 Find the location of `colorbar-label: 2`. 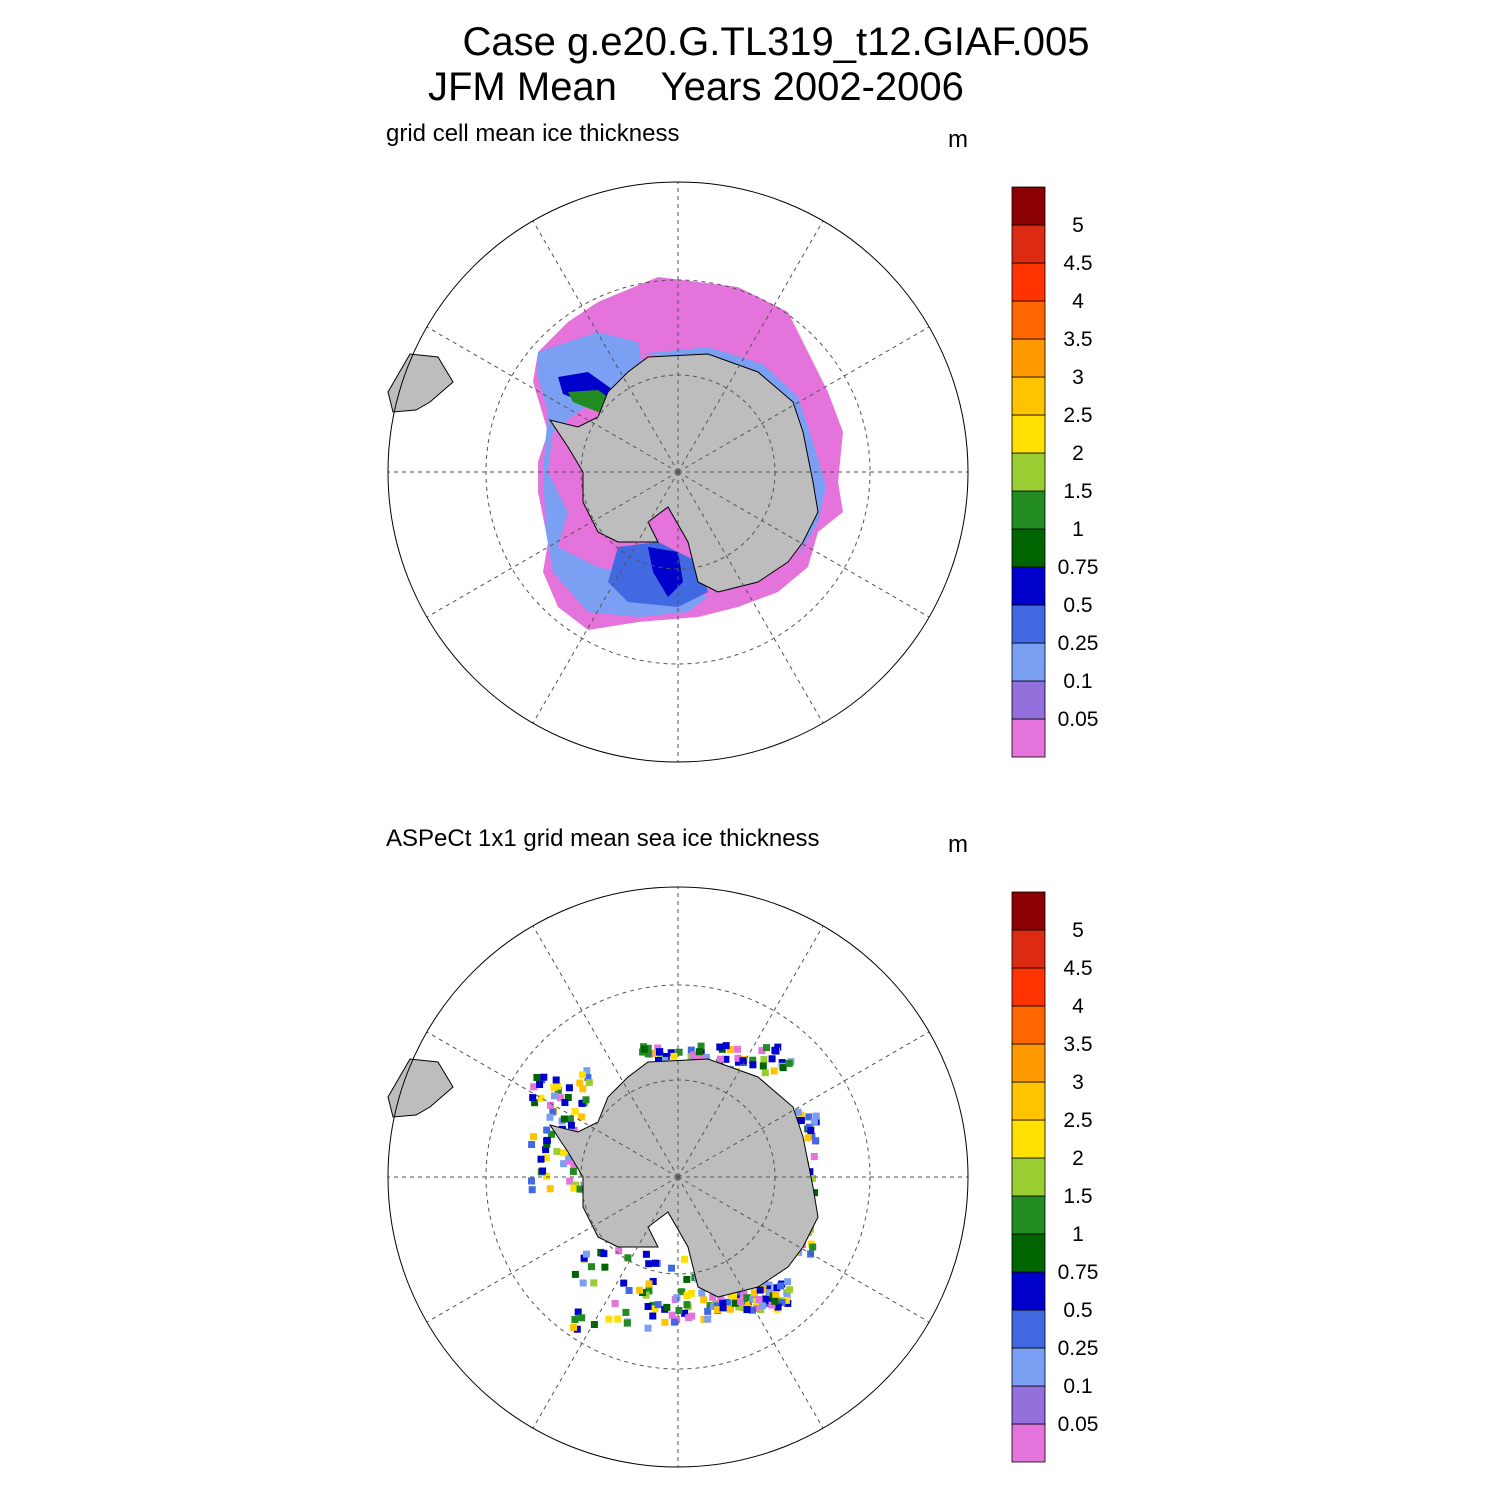

colorbar-label: 2 is located at coordinates (1078, 1158).